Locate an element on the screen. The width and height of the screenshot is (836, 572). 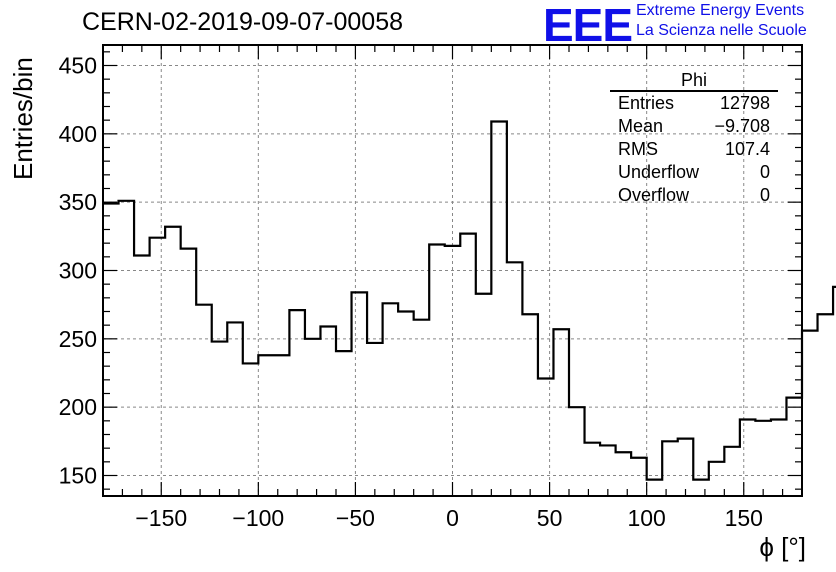
stats-row-mean: Mean −9.708 is located at coordinates (694, 126).